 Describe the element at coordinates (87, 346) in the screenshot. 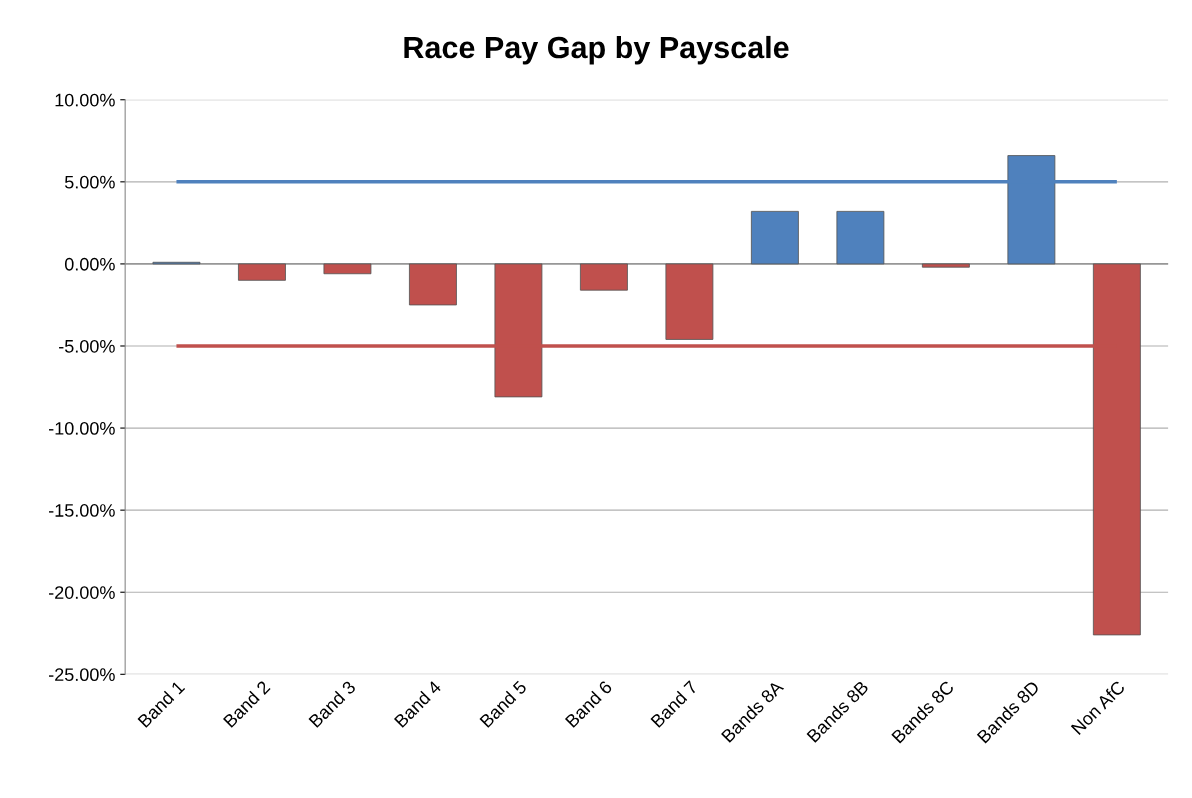

I see `y-tick-label: -5.00%` at that location.